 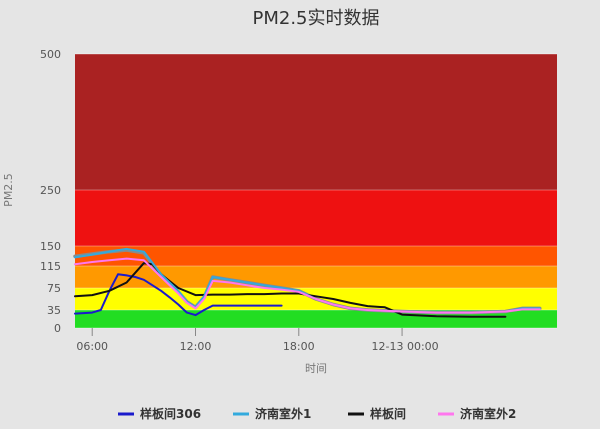 I want to click on legend-item: 样板间, so click(x=377, y=413).